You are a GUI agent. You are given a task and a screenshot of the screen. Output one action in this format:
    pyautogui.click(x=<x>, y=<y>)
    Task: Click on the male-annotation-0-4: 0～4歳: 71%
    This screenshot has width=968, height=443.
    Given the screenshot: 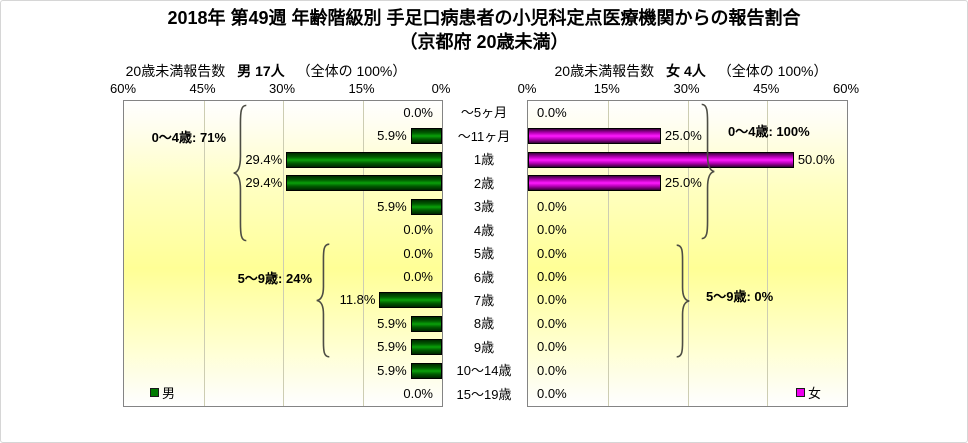 What is the action you would take?
    pyautogui.click(x=188, y=137)
    